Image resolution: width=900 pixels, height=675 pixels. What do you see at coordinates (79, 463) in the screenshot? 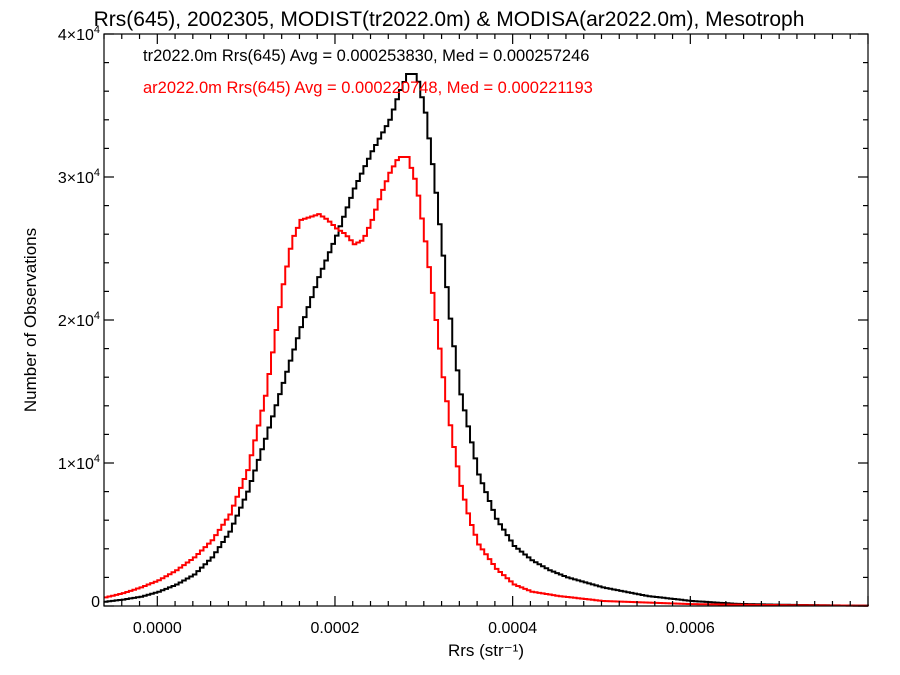
I see `y-tick-label: 1×10⁴` at bounding box center [79, 463].